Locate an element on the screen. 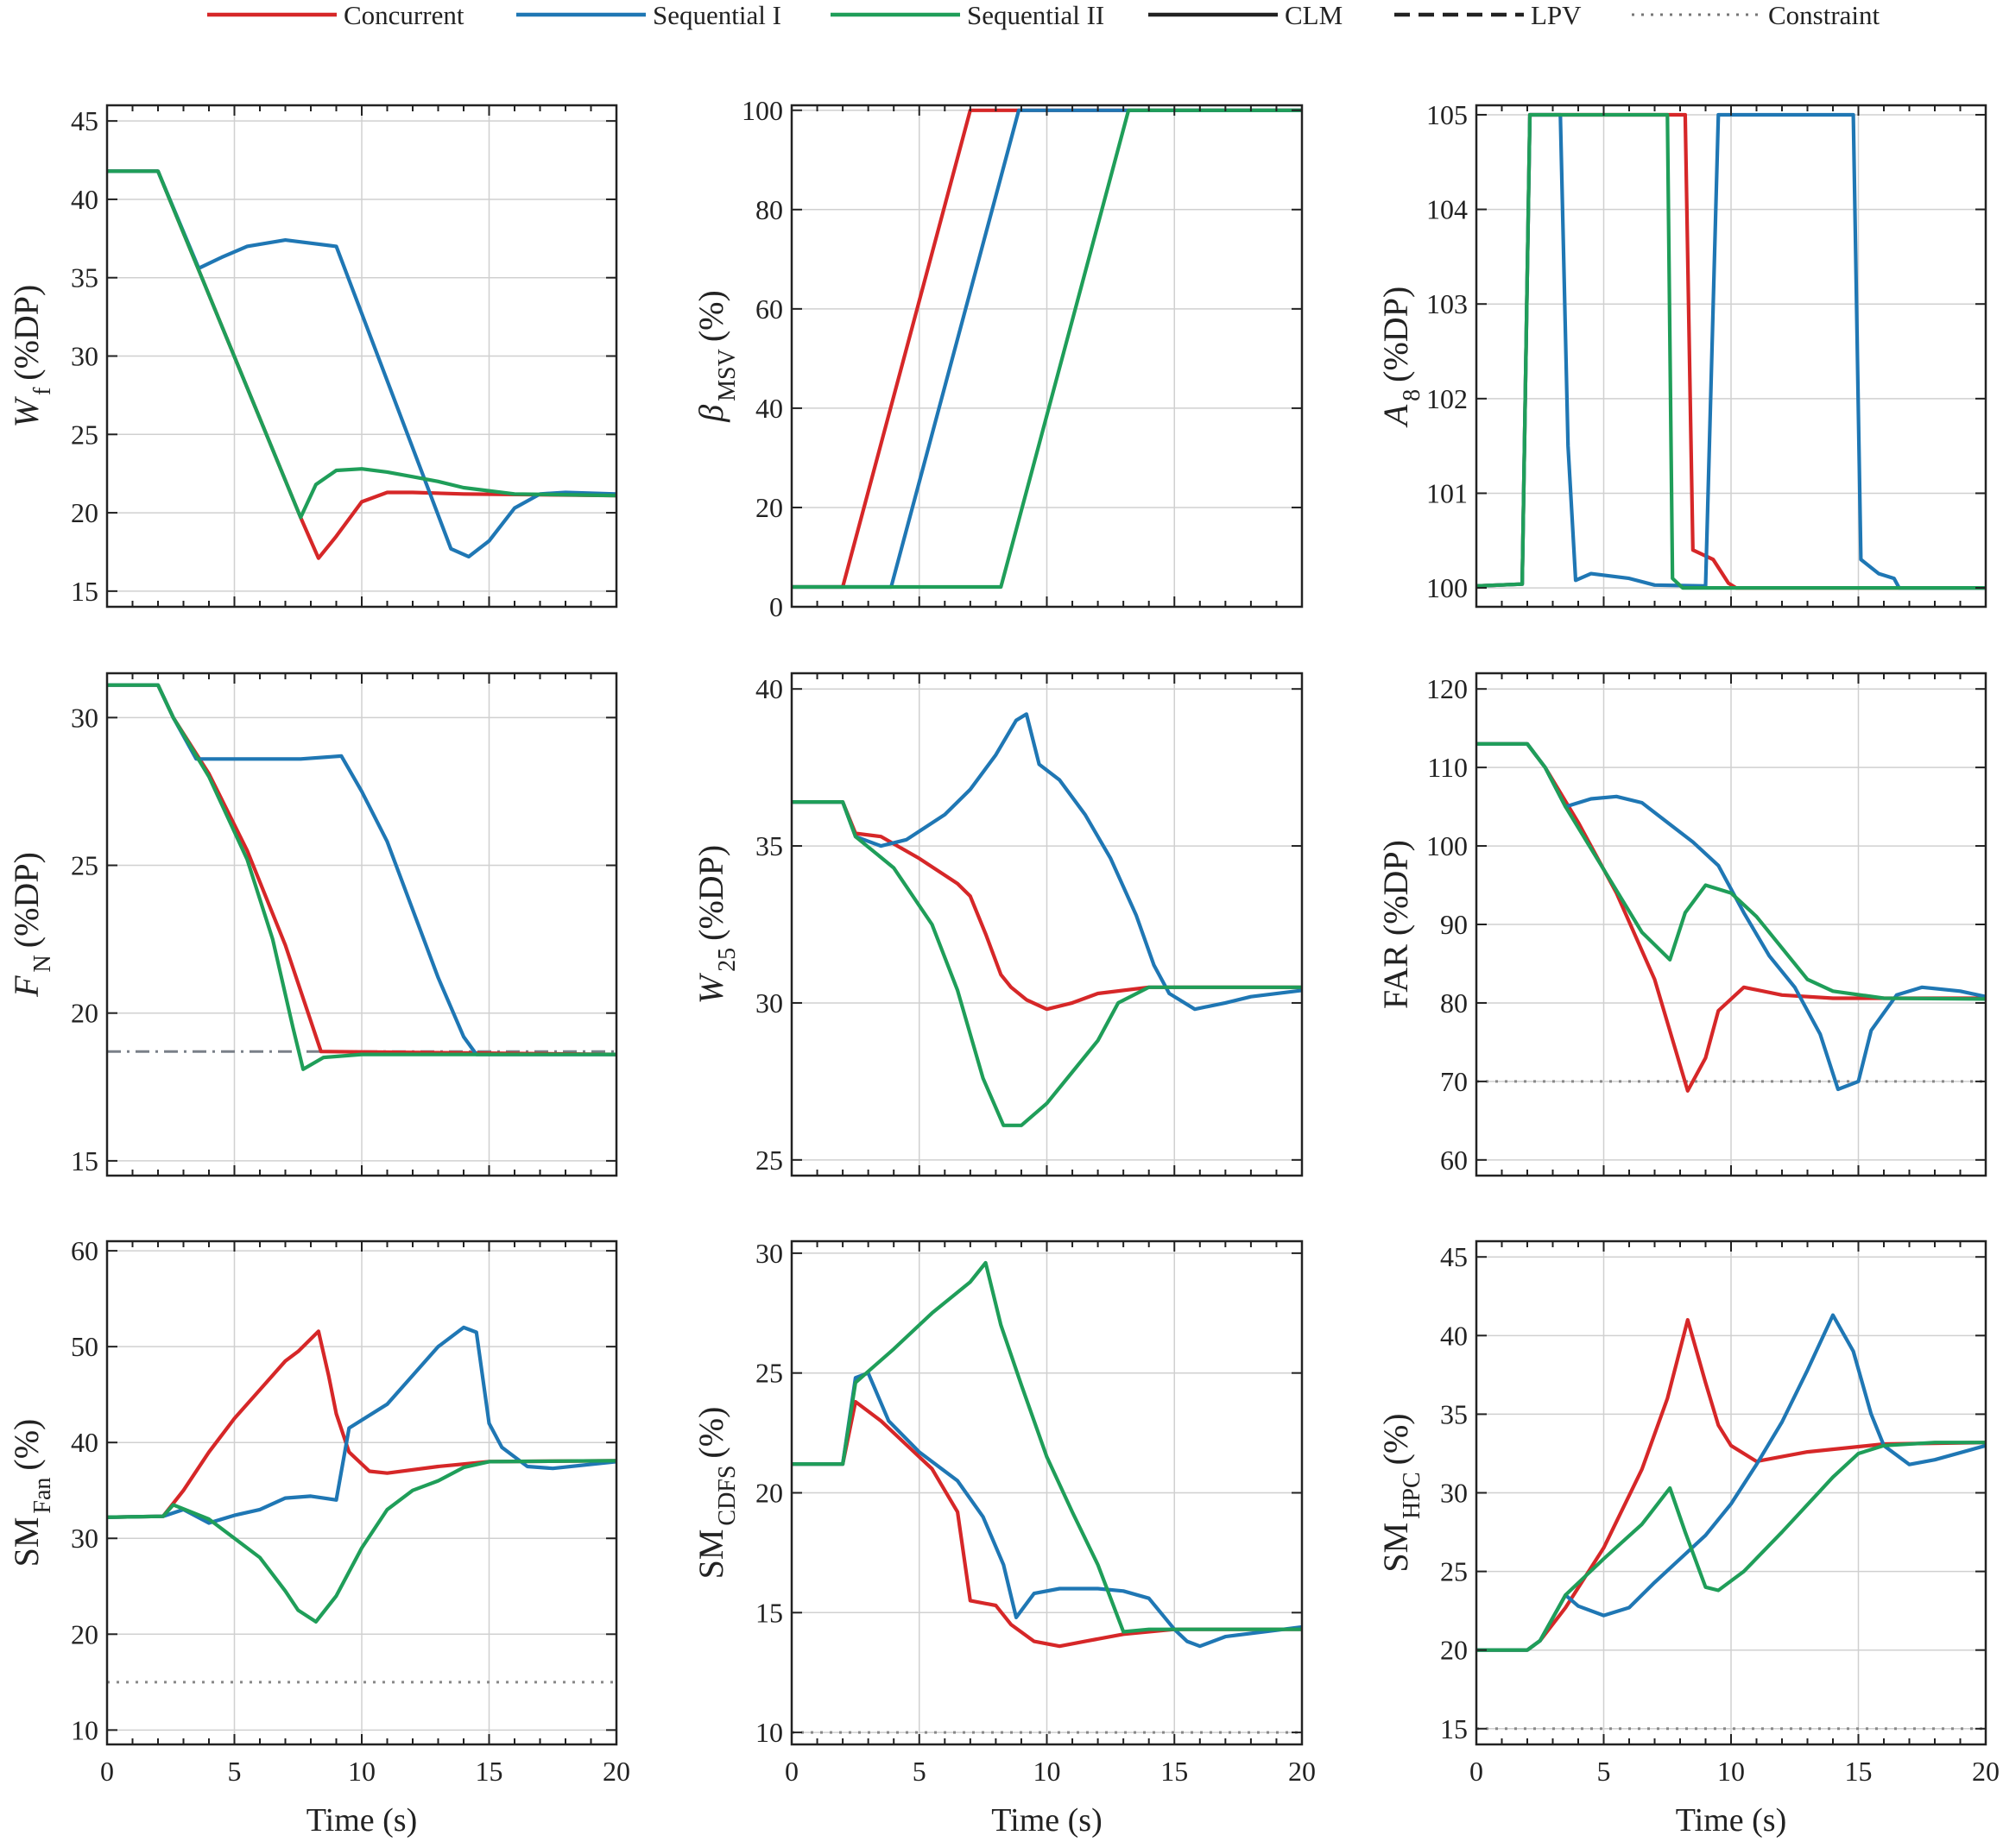 The width and height of the screenshot is (2003, 1848). y-label-main: β is located at coordinates (711, 414).